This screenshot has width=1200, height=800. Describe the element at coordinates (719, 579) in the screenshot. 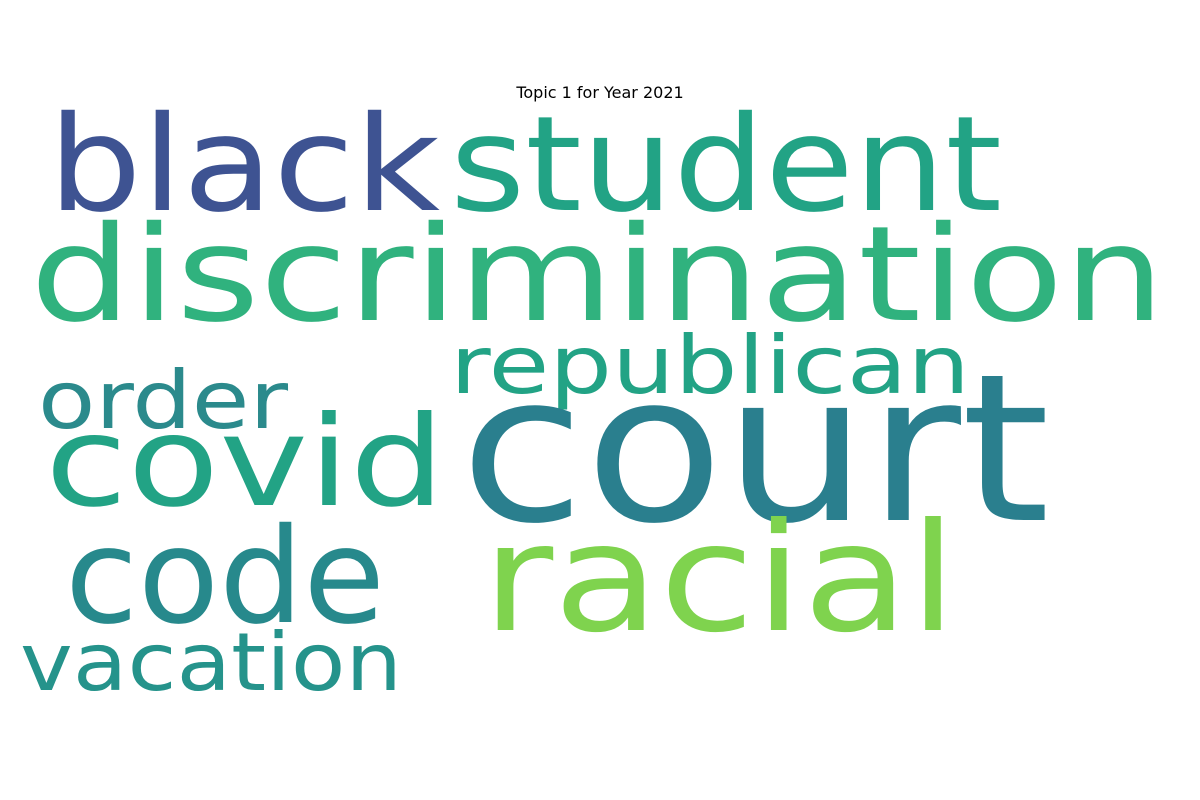

I see `word-racial: racial` at that location.